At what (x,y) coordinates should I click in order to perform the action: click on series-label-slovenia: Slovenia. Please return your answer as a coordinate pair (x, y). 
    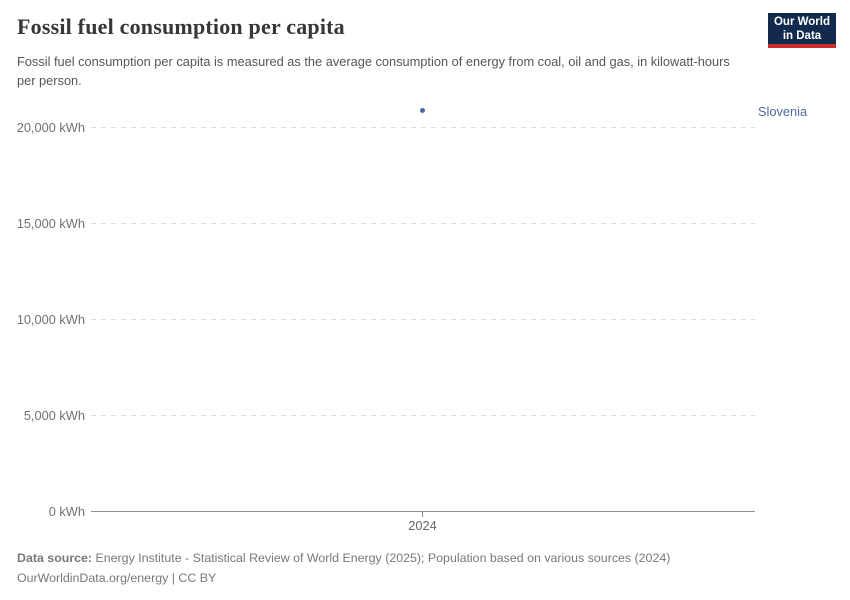
    Looking at the image, I should click on (783, 111).